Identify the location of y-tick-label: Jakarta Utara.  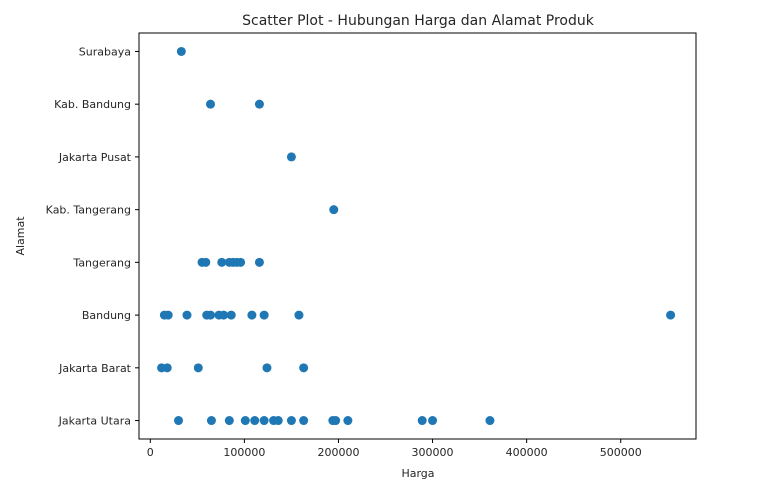
(94, 421).